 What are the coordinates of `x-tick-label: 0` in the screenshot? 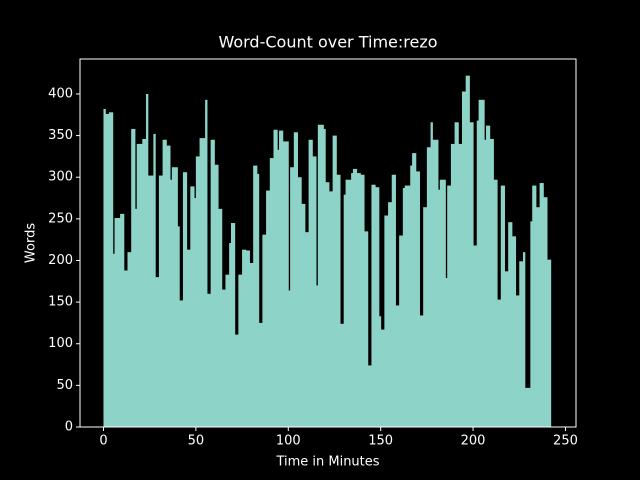 It's located at (103, 441).